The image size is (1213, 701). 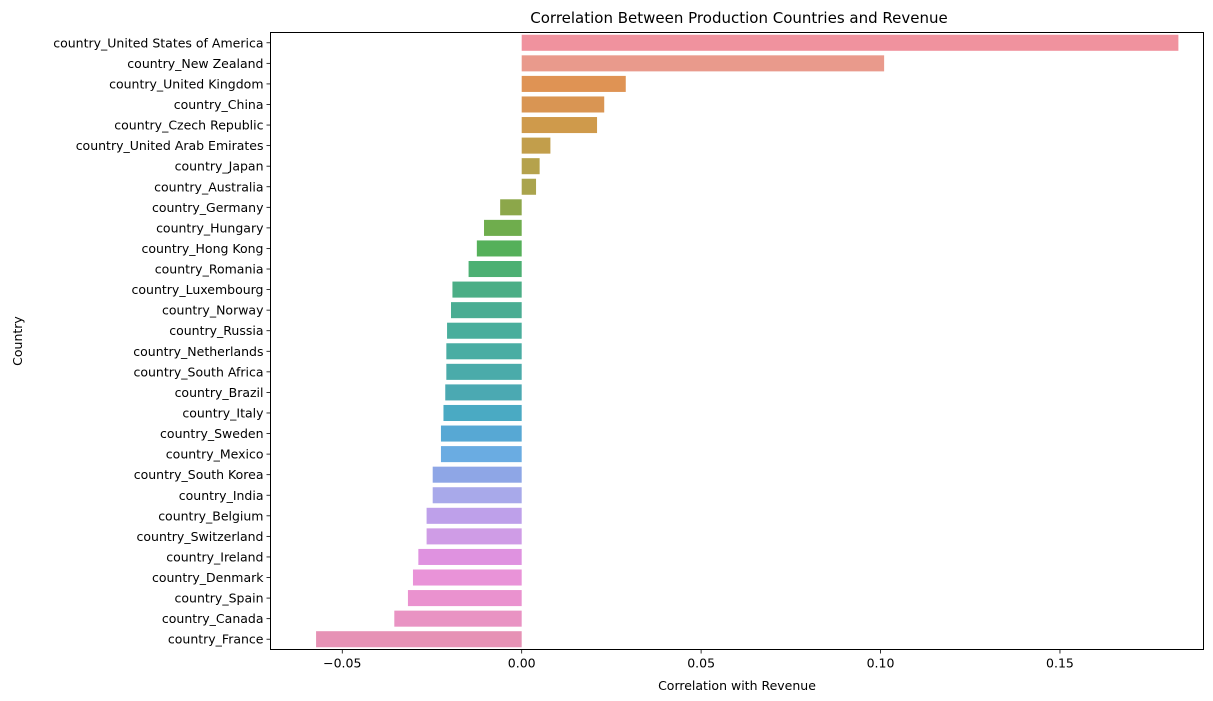 What do you see at coordinates (223, 412) in the screenshot?
I see `y-tick-label: country_Italy` at bounding box center [223, 412].